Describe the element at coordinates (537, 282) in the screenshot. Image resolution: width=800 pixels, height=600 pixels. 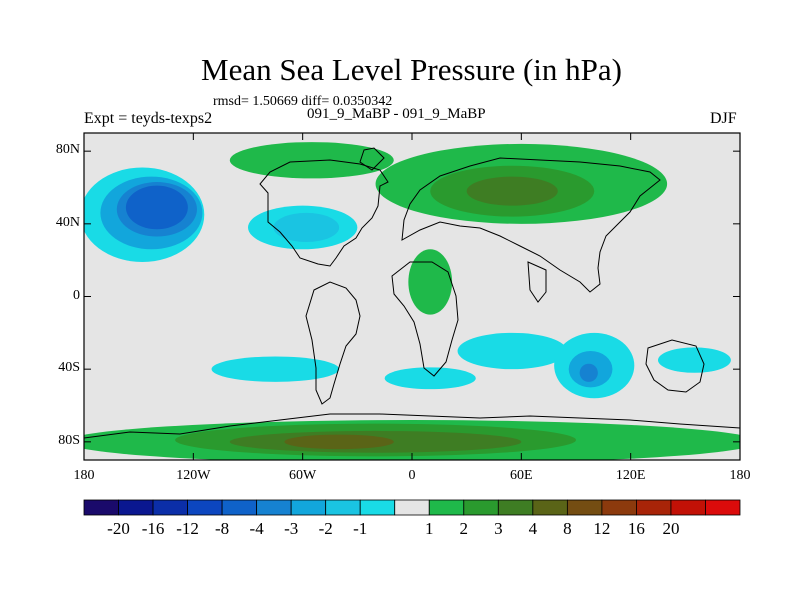
I see `coast-india` at that location.